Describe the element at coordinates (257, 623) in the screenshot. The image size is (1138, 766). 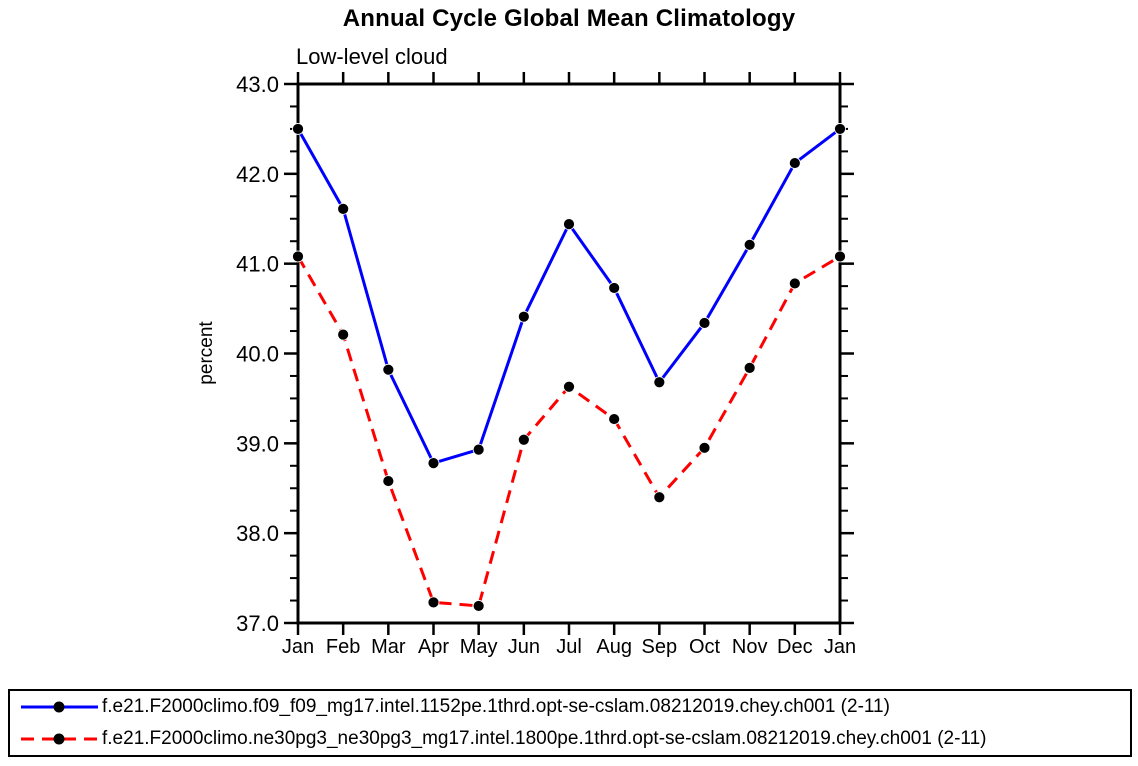
I see `y-tick-label: 37.0` at that location.